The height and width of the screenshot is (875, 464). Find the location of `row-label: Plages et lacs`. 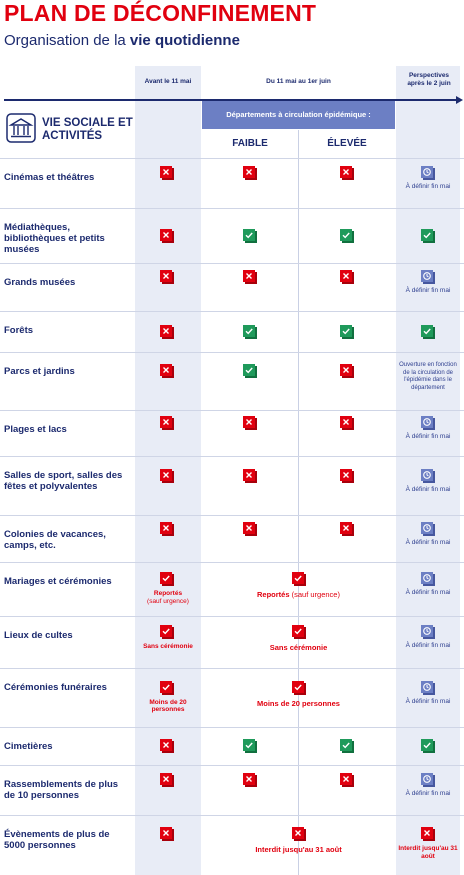

row-label: Plages et lacs is located at coordinates (35, 429).